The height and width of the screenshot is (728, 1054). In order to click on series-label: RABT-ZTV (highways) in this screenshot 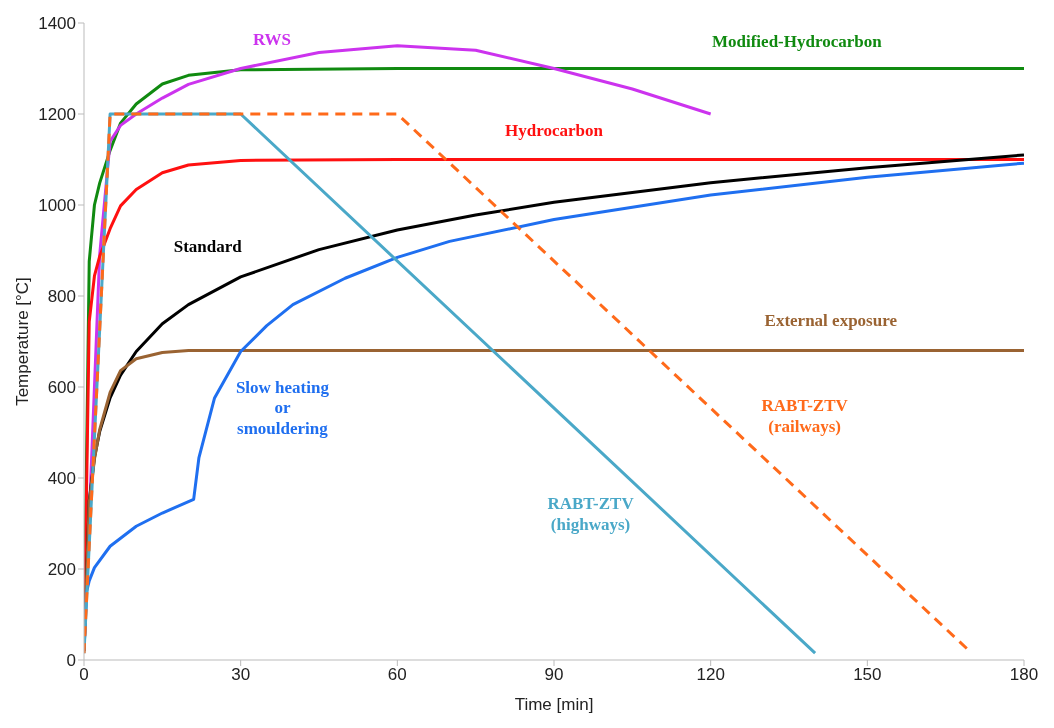, I will do `click(590, 514)`.